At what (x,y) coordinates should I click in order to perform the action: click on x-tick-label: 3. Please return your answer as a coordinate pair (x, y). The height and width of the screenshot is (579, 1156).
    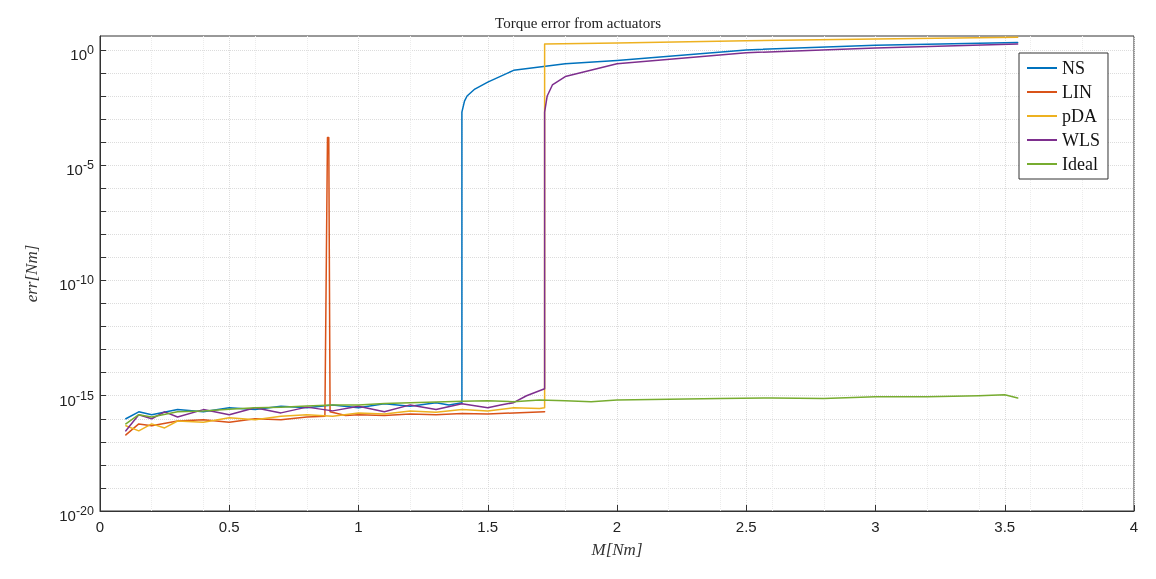
    Looking at the image, I should click on (875, 526).